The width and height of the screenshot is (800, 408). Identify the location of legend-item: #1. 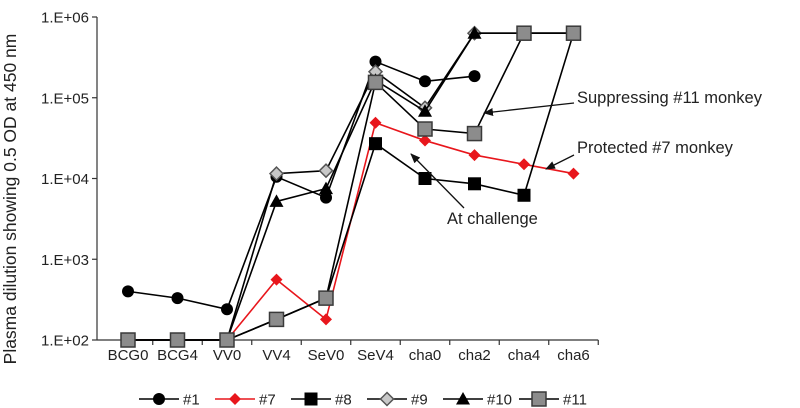
(169, 400).